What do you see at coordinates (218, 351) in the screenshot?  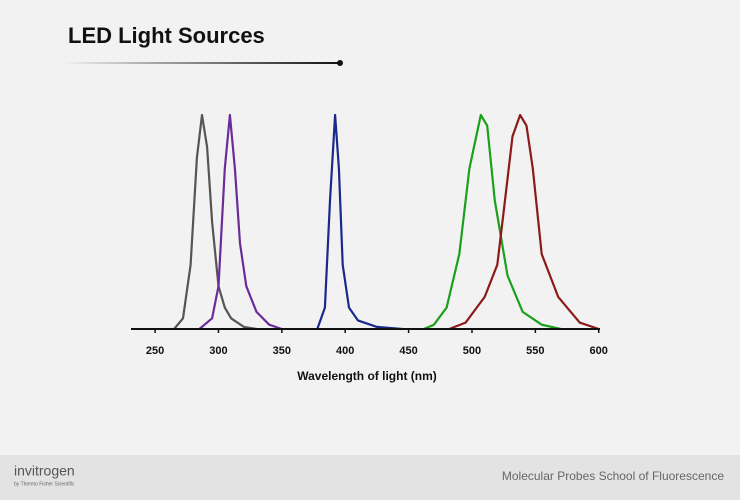 I see `x-tick-label: 300` at bounding box center [218, 351].